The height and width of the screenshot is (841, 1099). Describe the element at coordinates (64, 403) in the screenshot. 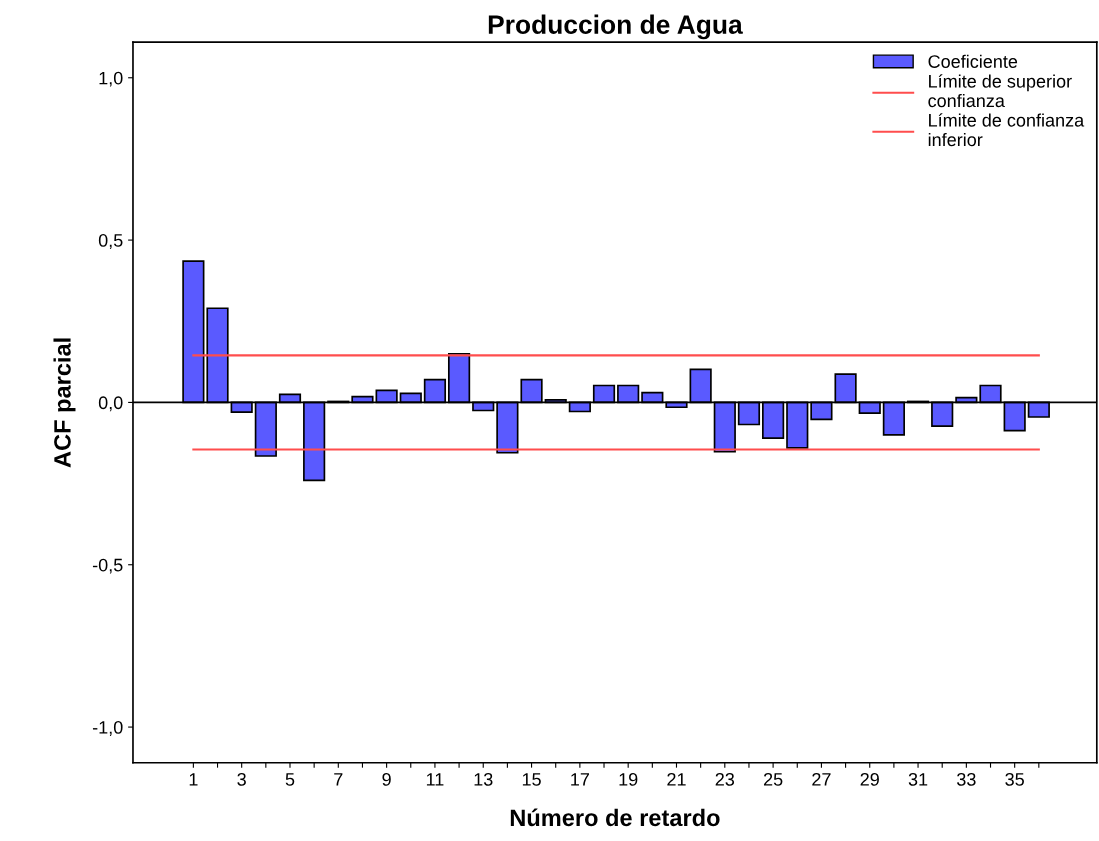

I see `y-axis-title: ACF parcial` at that location.